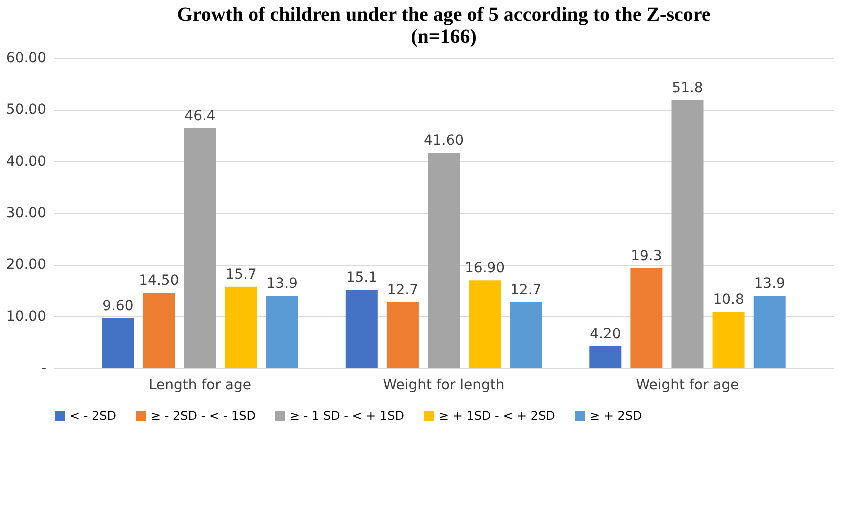  I want to click on x-tick-label: Length for age, so click(200, 386).